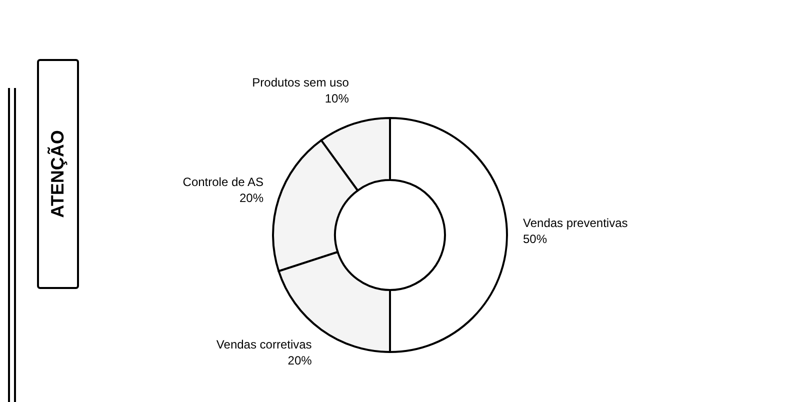 The height and width of the screenshot is (402, 791). I want to click on slice-label: Produtos sem uso, so click(301, 83).